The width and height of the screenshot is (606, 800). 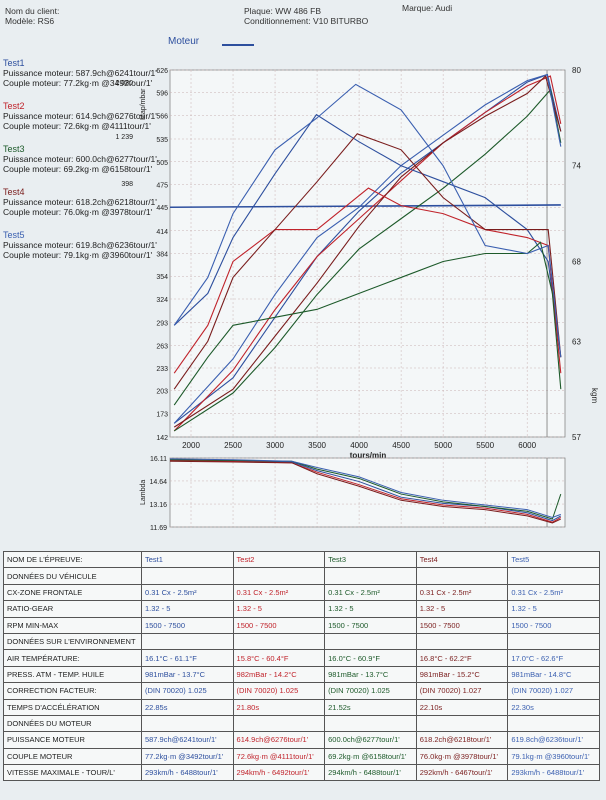 What do you see at coordinates (14, 235) in the screenshot?
I see `test-name: Test5` at bounding box center [14, 235].